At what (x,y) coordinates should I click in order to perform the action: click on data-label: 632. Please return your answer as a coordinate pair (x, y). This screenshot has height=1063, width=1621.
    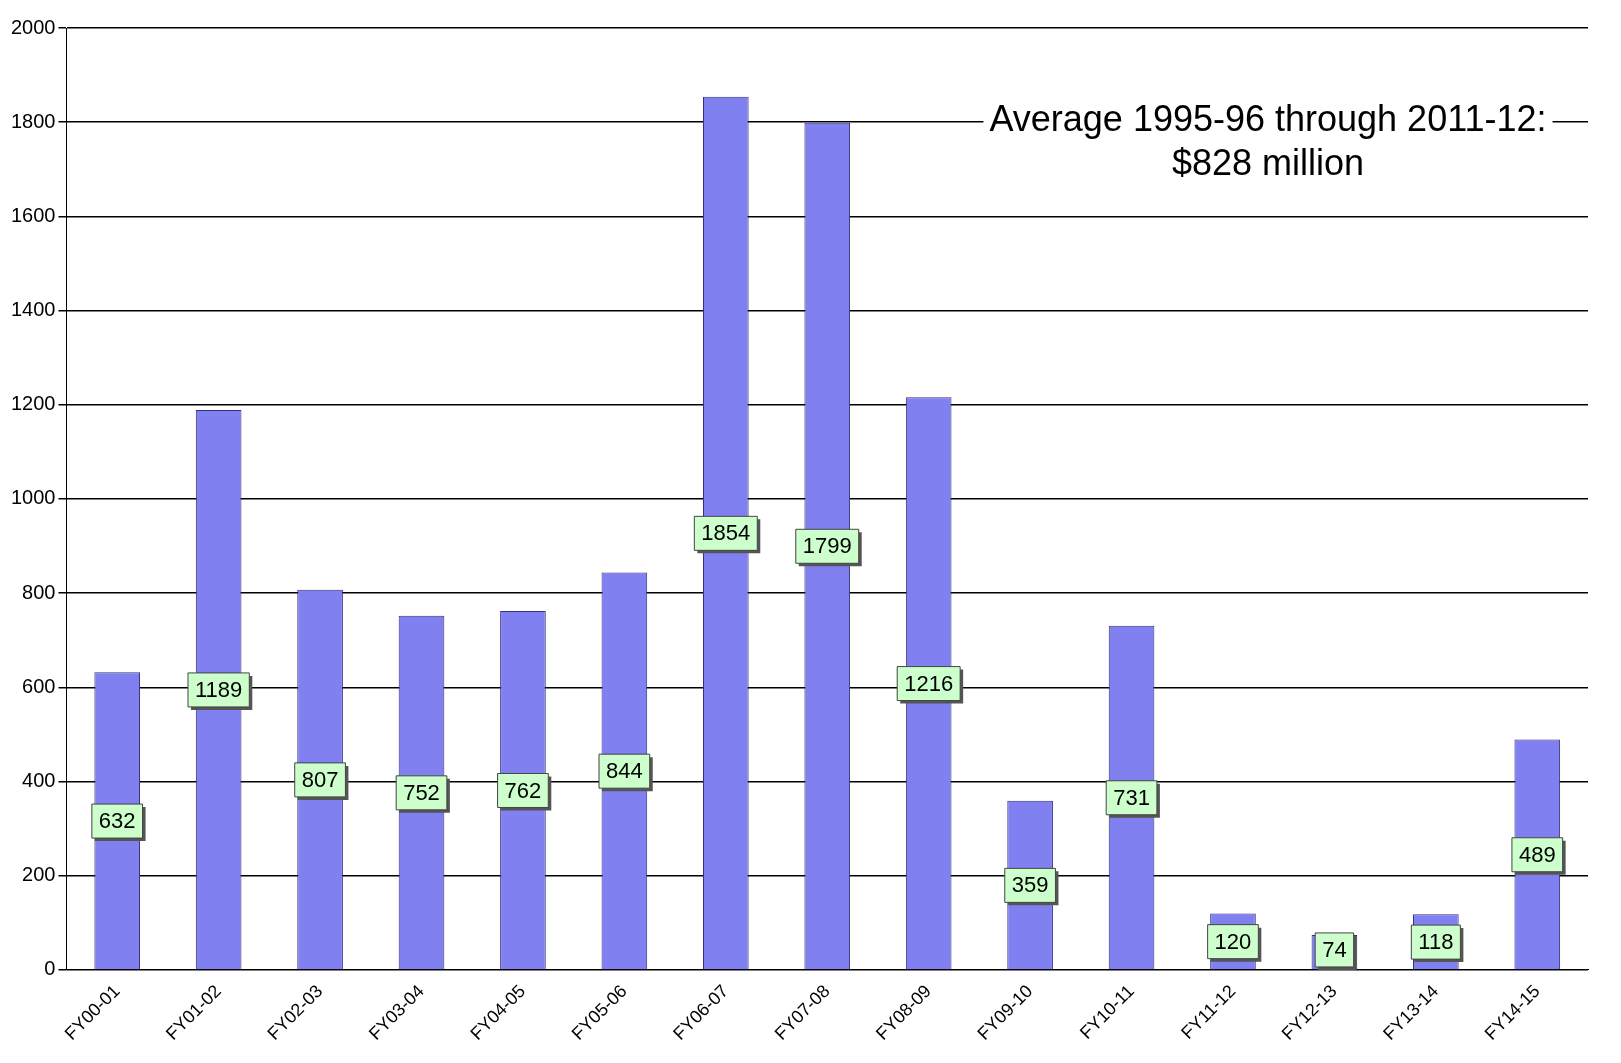
    Looking at the image, I should click on (117, 821).